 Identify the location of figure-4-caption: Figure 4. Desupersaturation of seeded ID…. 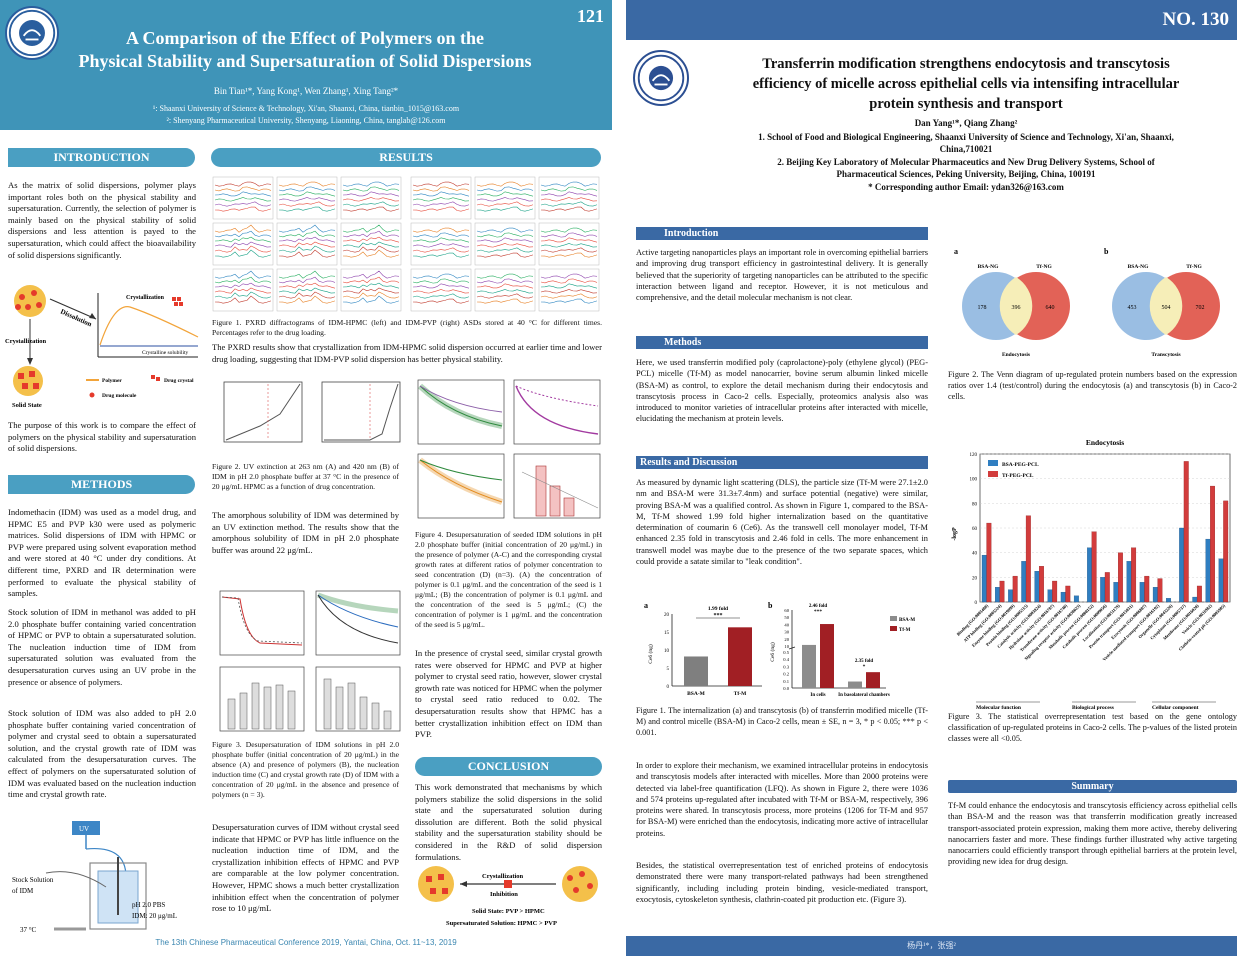
(508, 579).